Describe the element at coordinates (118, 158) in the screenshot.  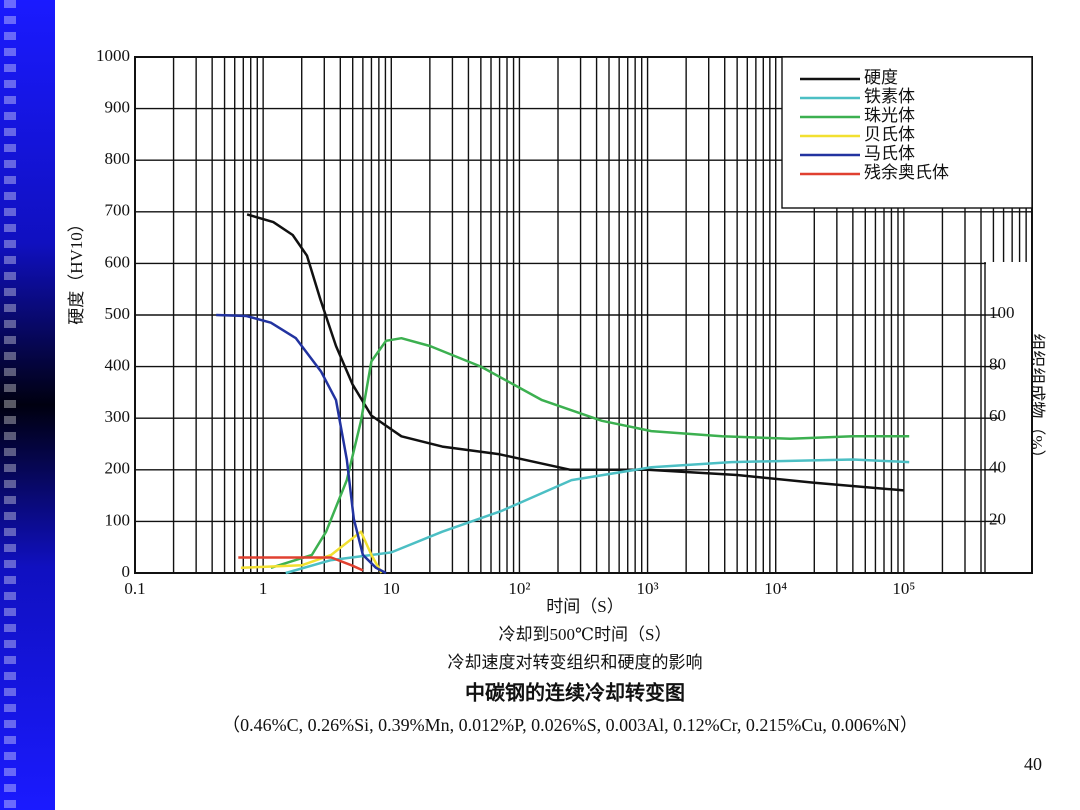
I see `y-tick-label: 800` at that location.